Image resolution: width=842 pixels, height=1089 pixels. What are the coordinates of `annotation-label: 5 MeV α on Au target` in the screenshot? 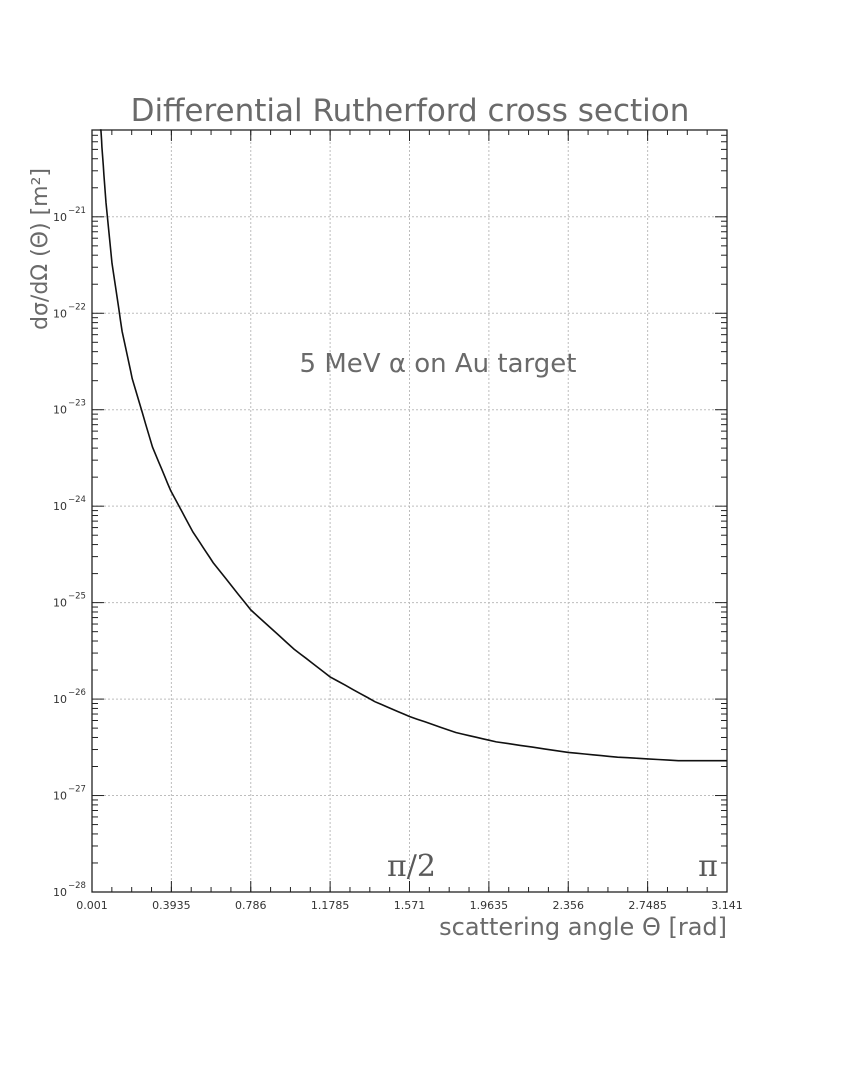 It's located at (438, 364).